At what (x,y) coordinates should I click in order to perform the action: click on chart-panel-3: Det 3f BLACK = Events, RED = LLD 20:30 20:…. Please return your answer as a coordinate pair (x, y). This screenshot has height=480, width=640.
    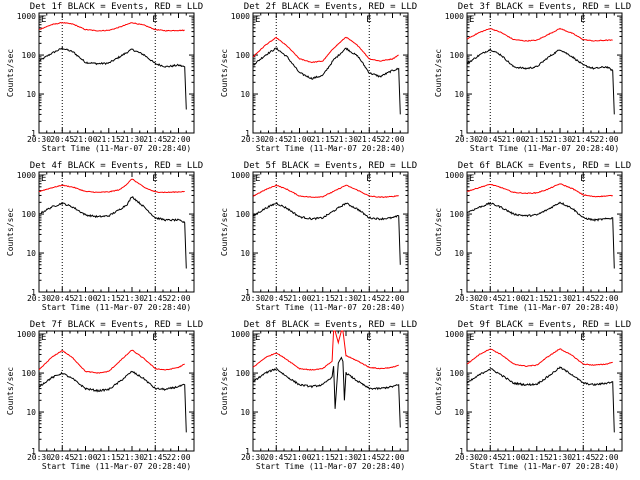
    Looking at the image, I should click on (532, 77).